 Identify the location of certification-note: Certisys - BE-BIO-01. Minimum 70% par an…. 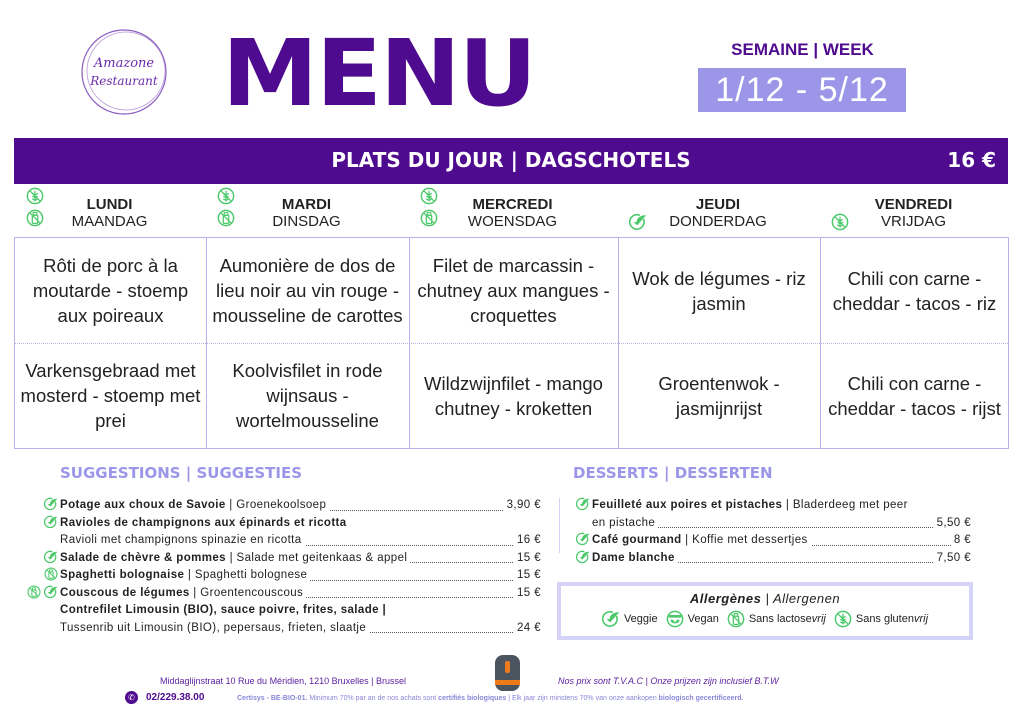
(490, 698).